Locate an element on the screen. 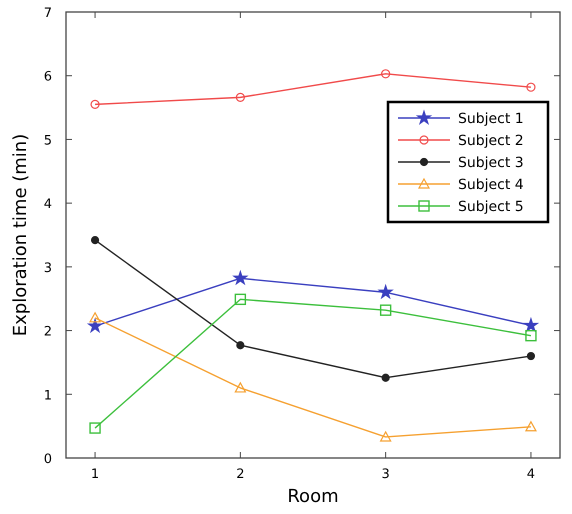 This screenshot has width=572, height=514. y-tick-label: 3 is located at coordinates (48, 268).